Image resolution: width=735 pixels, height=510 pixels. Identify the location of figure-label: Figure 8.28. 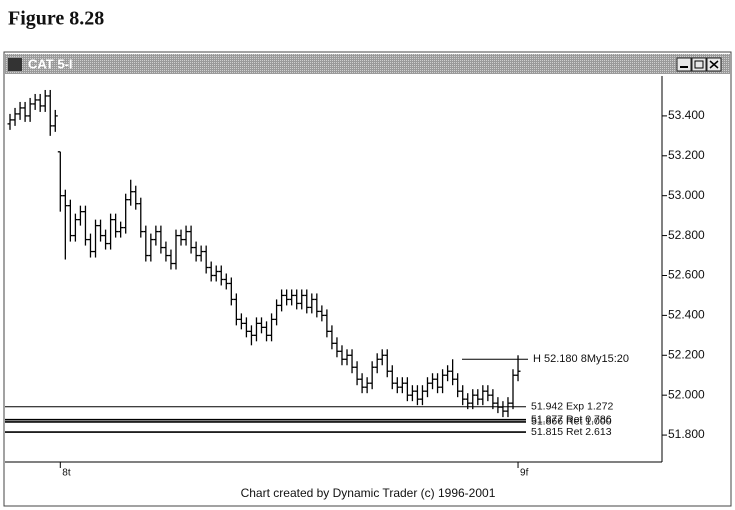
(56, 19).